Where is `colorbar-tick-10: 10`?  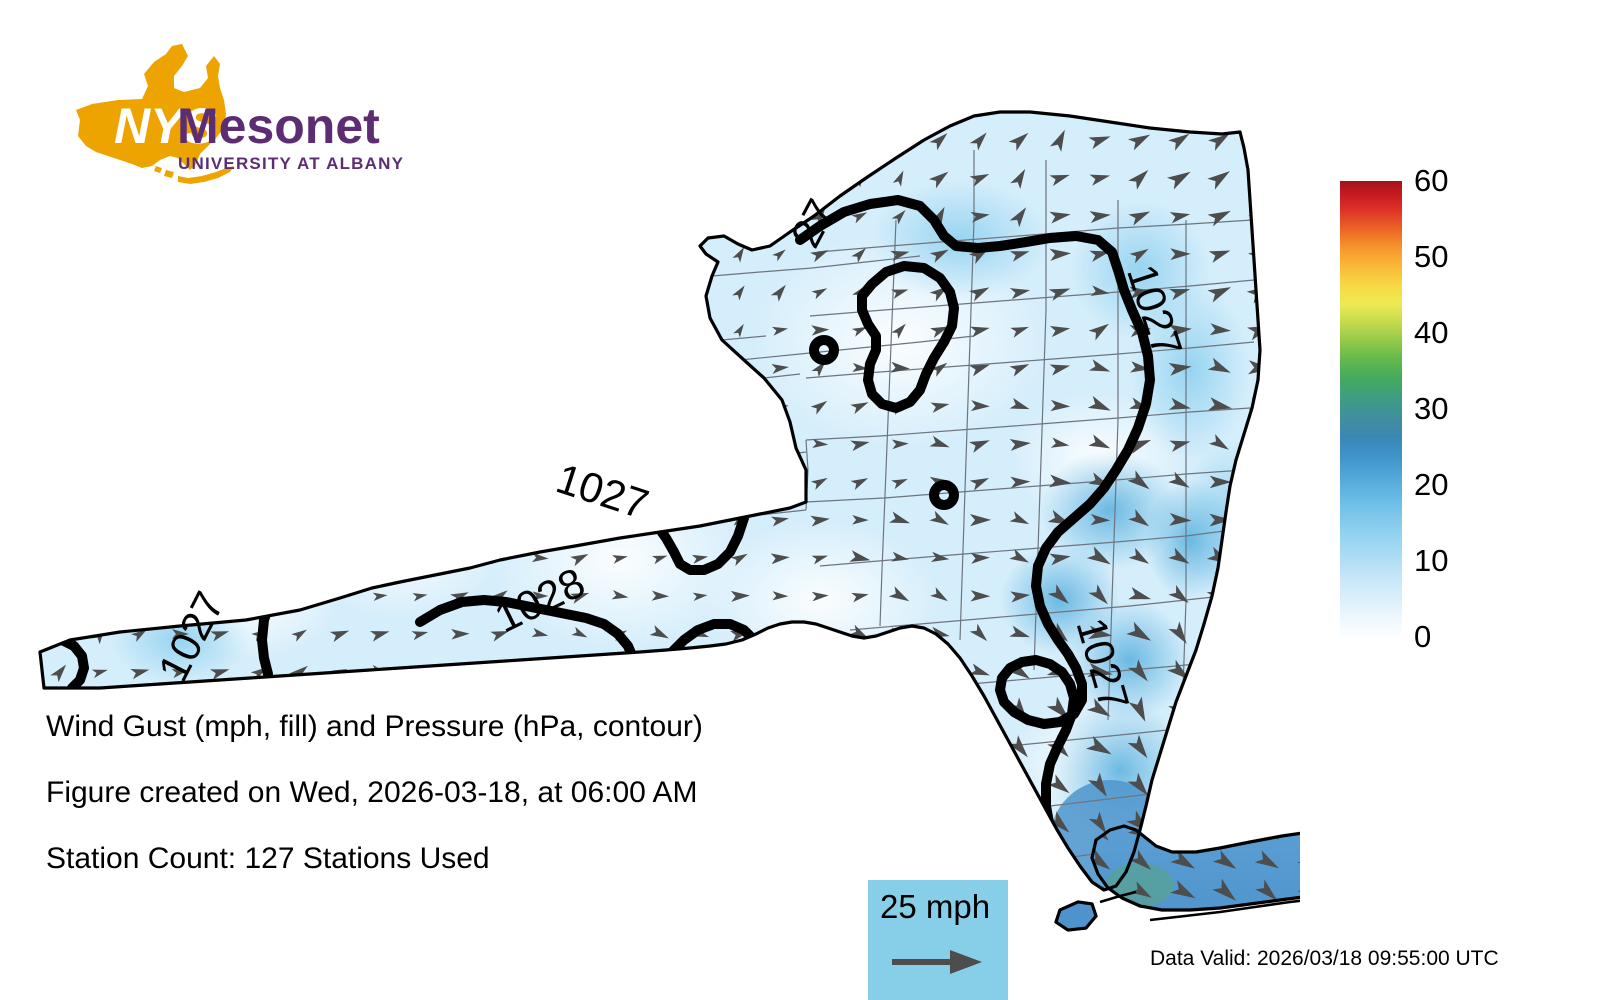 colorbar-tick-10: 10 is located at coordinates (1431, 560).